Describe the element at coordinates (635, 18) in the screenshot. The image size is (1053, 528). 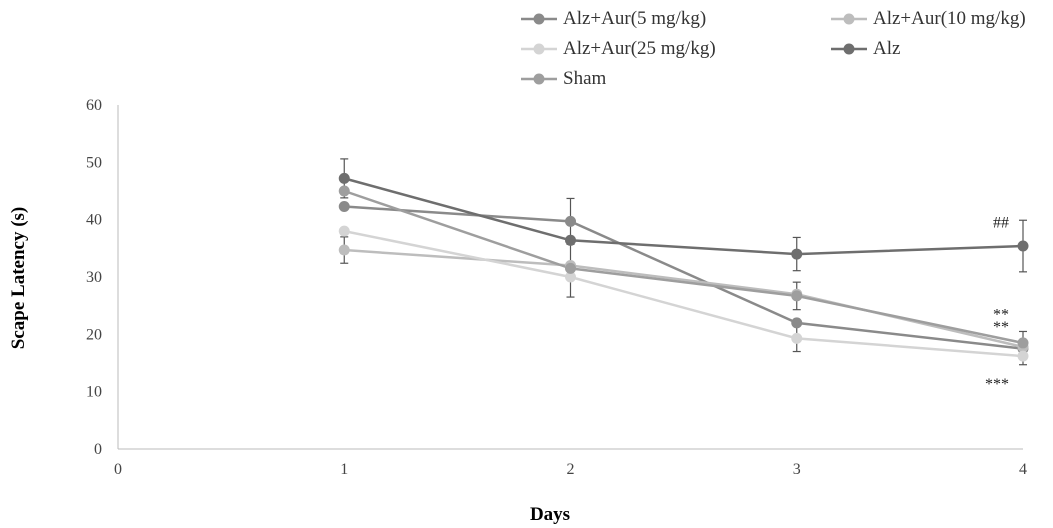
I see `legend-label: Alz+Aur(5 mg/kg)` at that location.